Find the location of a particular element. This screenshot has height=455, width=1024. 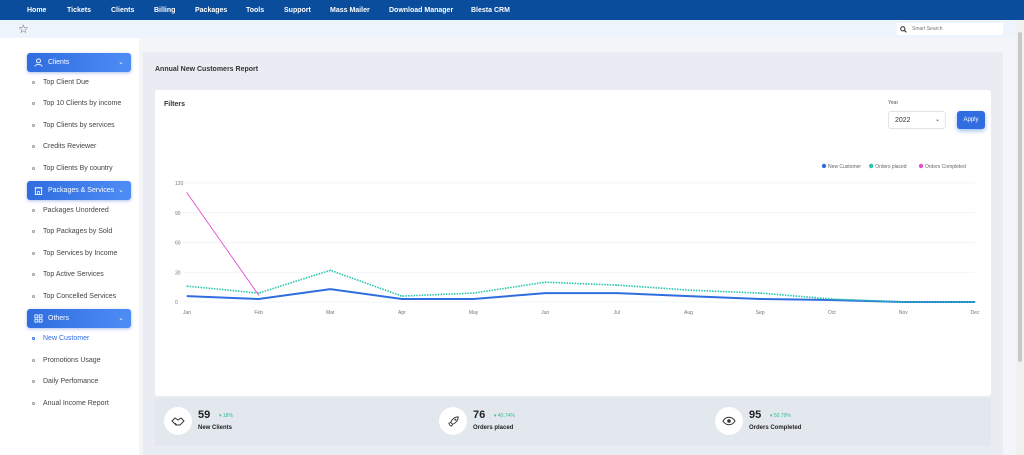

sub-bar: ☆ is located at coordinates (508, 29).